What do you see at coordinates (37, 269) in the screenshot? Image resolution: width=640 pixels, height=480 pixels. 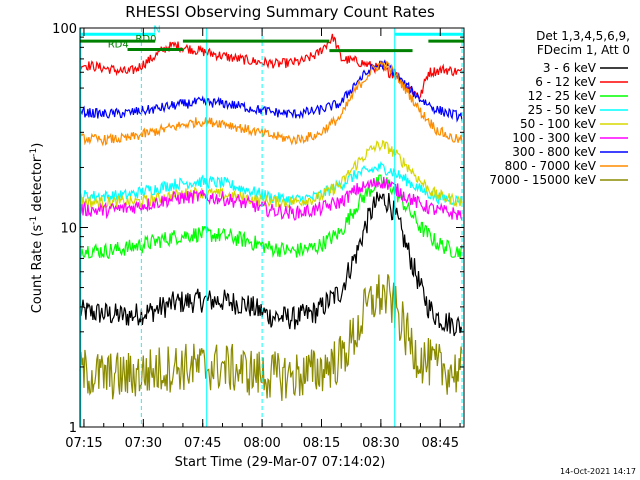 I see `y-axis-title-main: Count Rate (s` at bounding box center [37, 269].